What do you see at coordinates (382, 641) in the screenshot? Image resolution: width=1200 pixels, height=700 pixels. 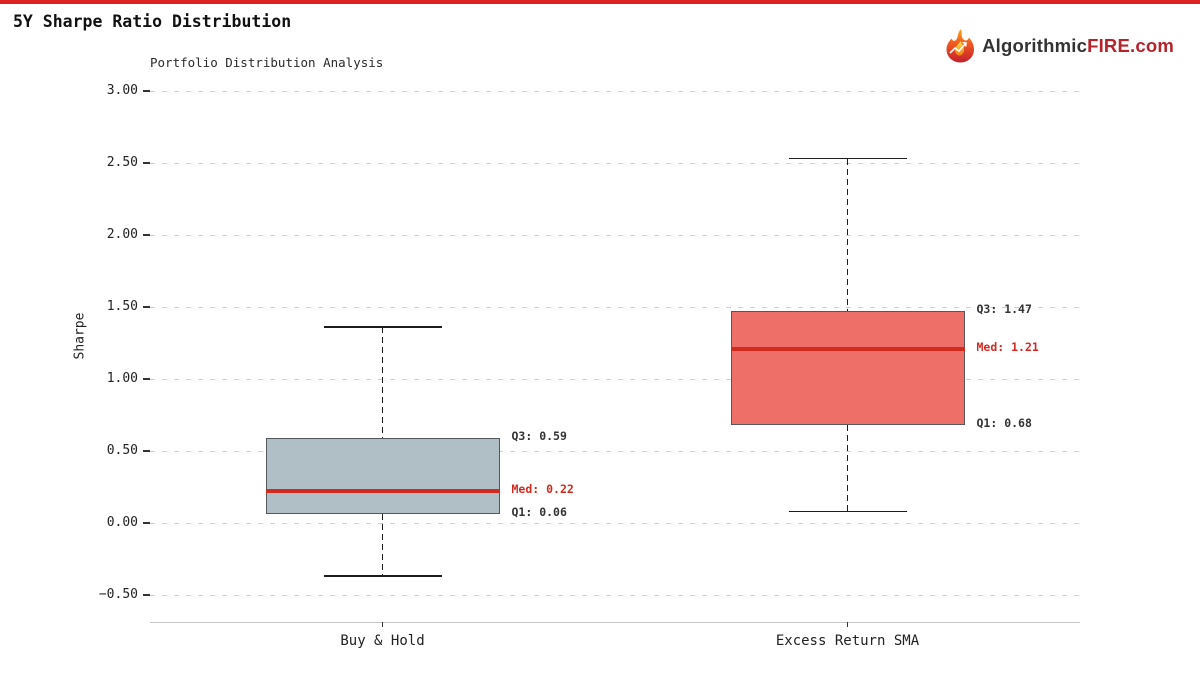 I see `x-category-label: Buy & Hold` at bounding box center [382, 641].